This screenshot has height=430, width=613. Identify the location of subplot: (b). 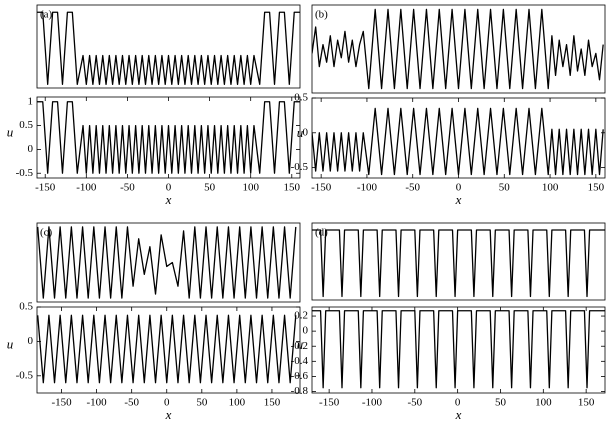
(458, 49).